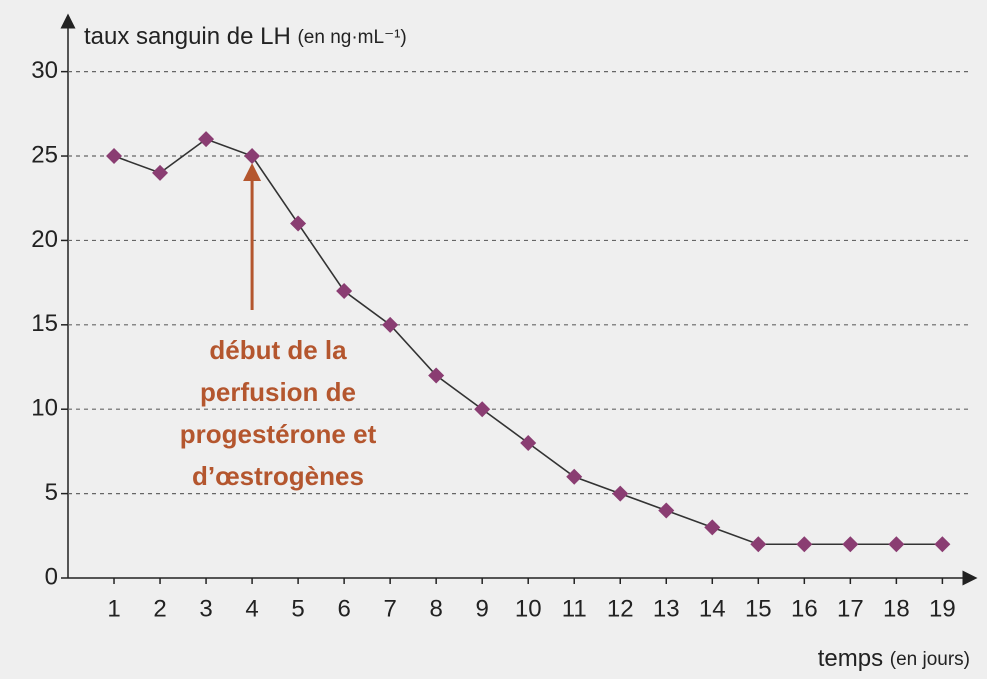 This screenshot has height=679, width=987. What do you see at coordinates (205, 608) in the screenshot?
I see `x-tick-label: 3` at bounding box center [205, 608].